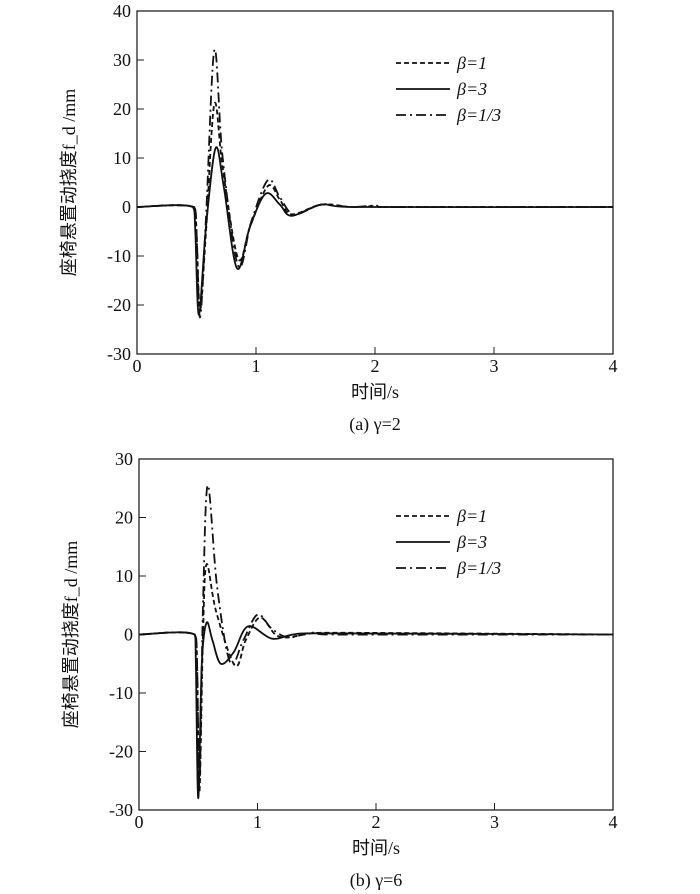 This screenshot has height=894, width=700. Describe the element at coordinates (376, 880) in the screenshot. I see `subplot-caption: (b) γ=6` at that location.